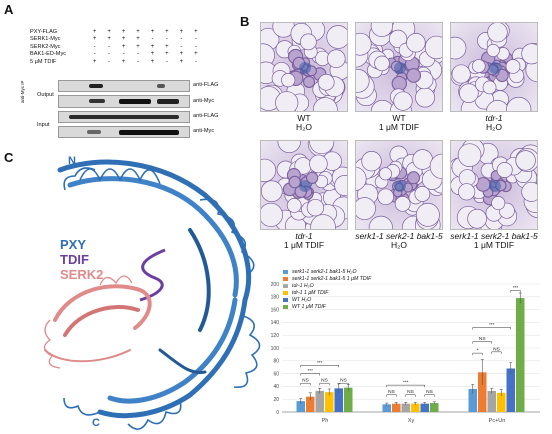 The image size is (552, 434). I want to click on y-tick-label: 160, so click(275, 310).